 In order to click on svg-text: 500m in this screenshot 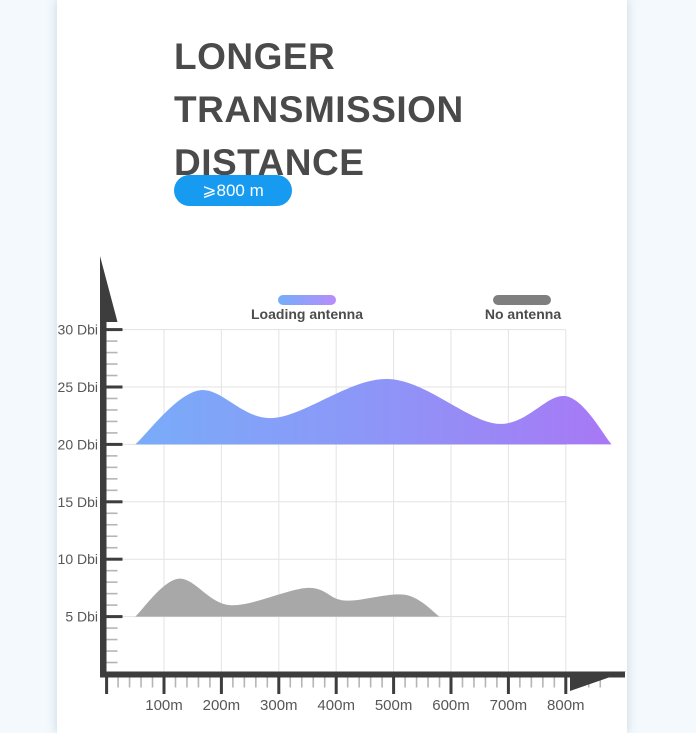, I will do `click(394, 705)`.